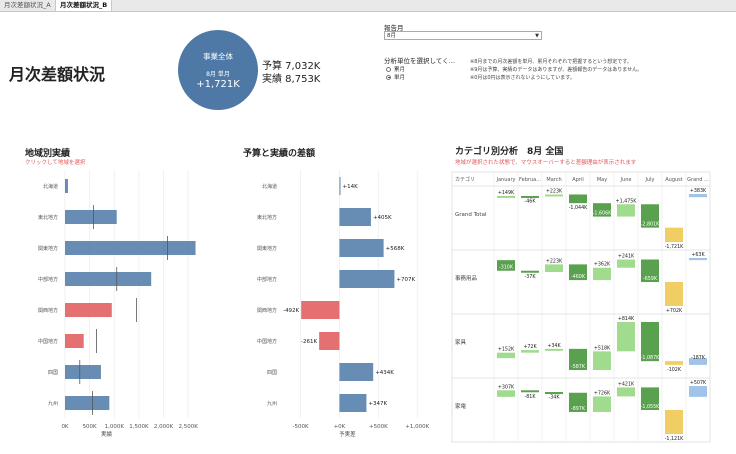 Image resolution: width=736 pixels, height=454 pixels. What do you see at coordinates (650, 358) in the screenshot?
I see `waterfall-value-label: -1,087K` at bounding box center [650, 358].